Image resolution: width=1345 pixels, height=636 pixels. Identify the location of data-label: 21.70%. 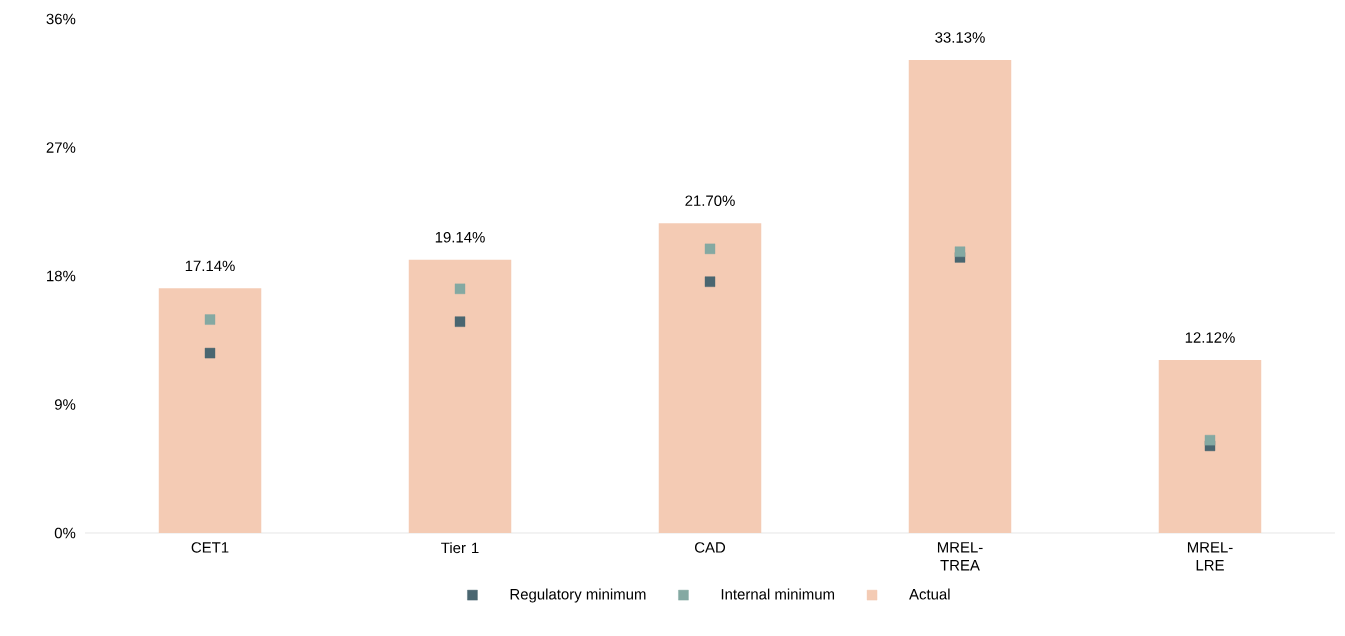
(710, 200).